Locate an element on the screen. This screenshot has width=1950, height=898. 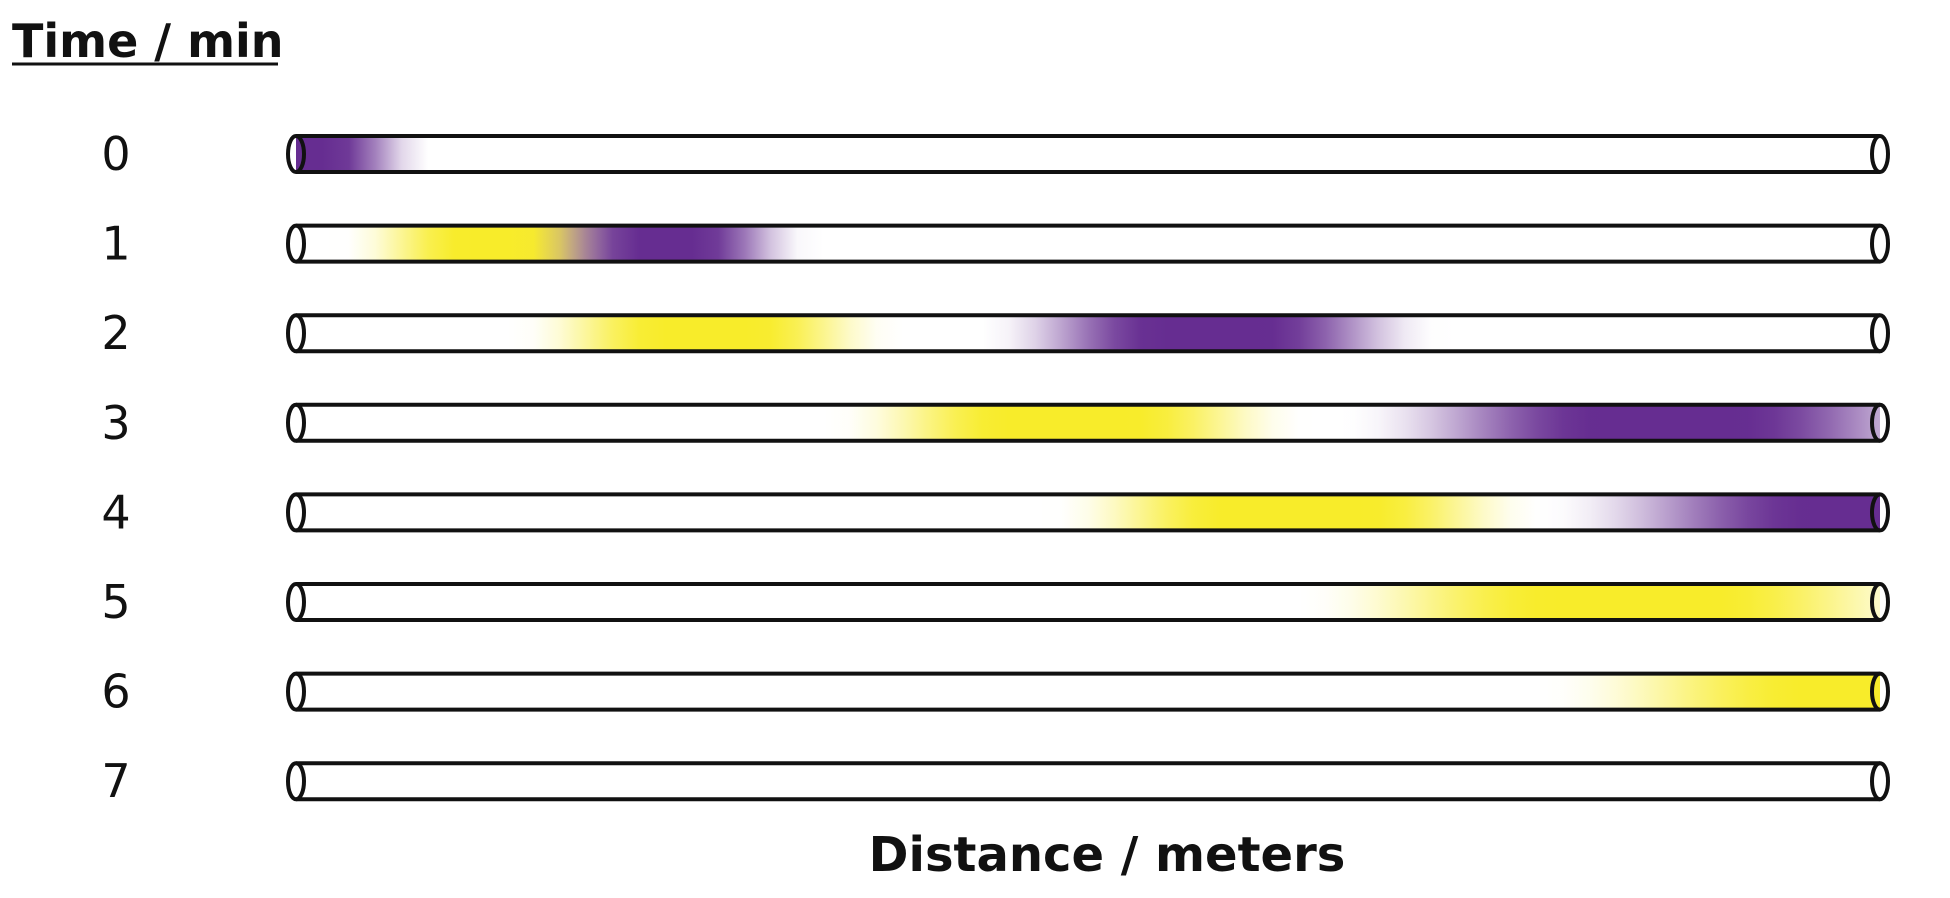
tube-row-3: 3 is located at coordinates (995, 423).